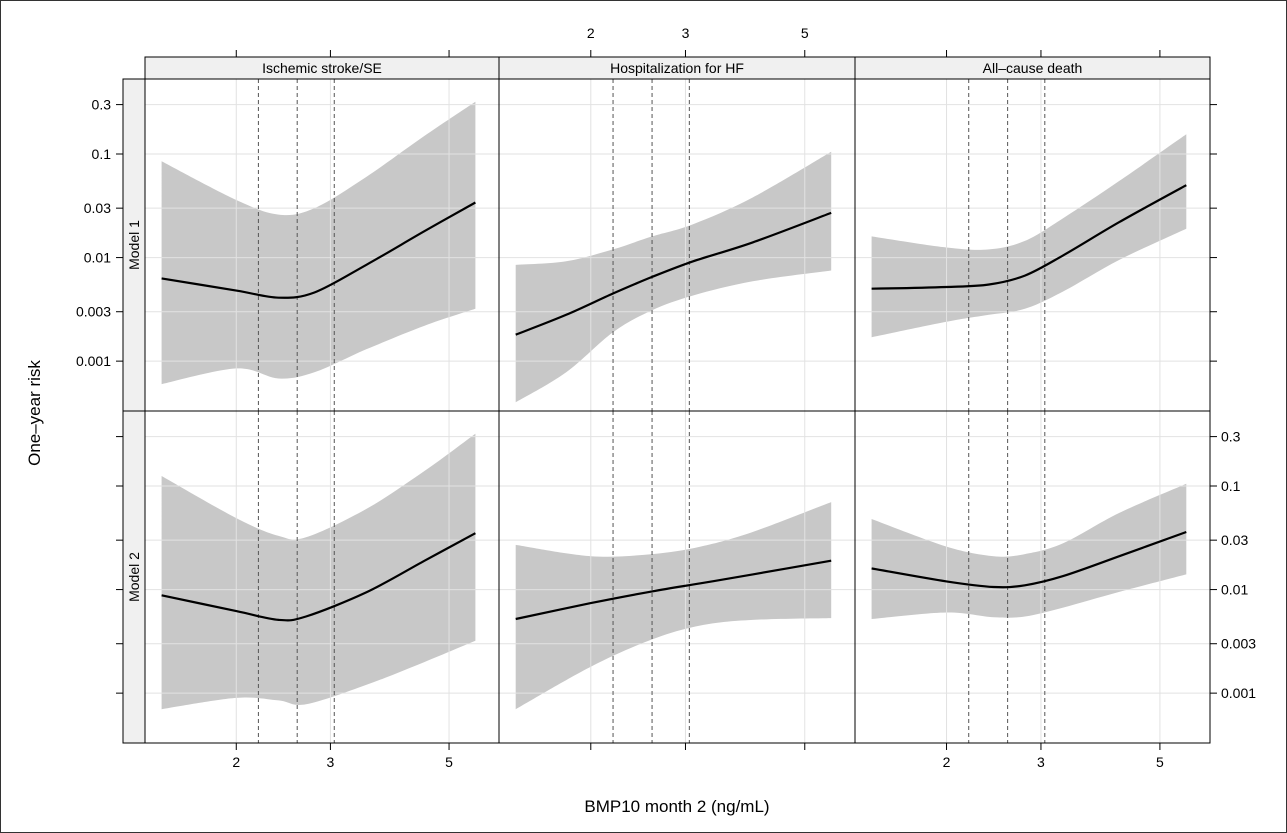  Describe the element at coordinates (1029, 559) in the screenshot. I see `risk-curve-all-cause-death-row2` at that location.